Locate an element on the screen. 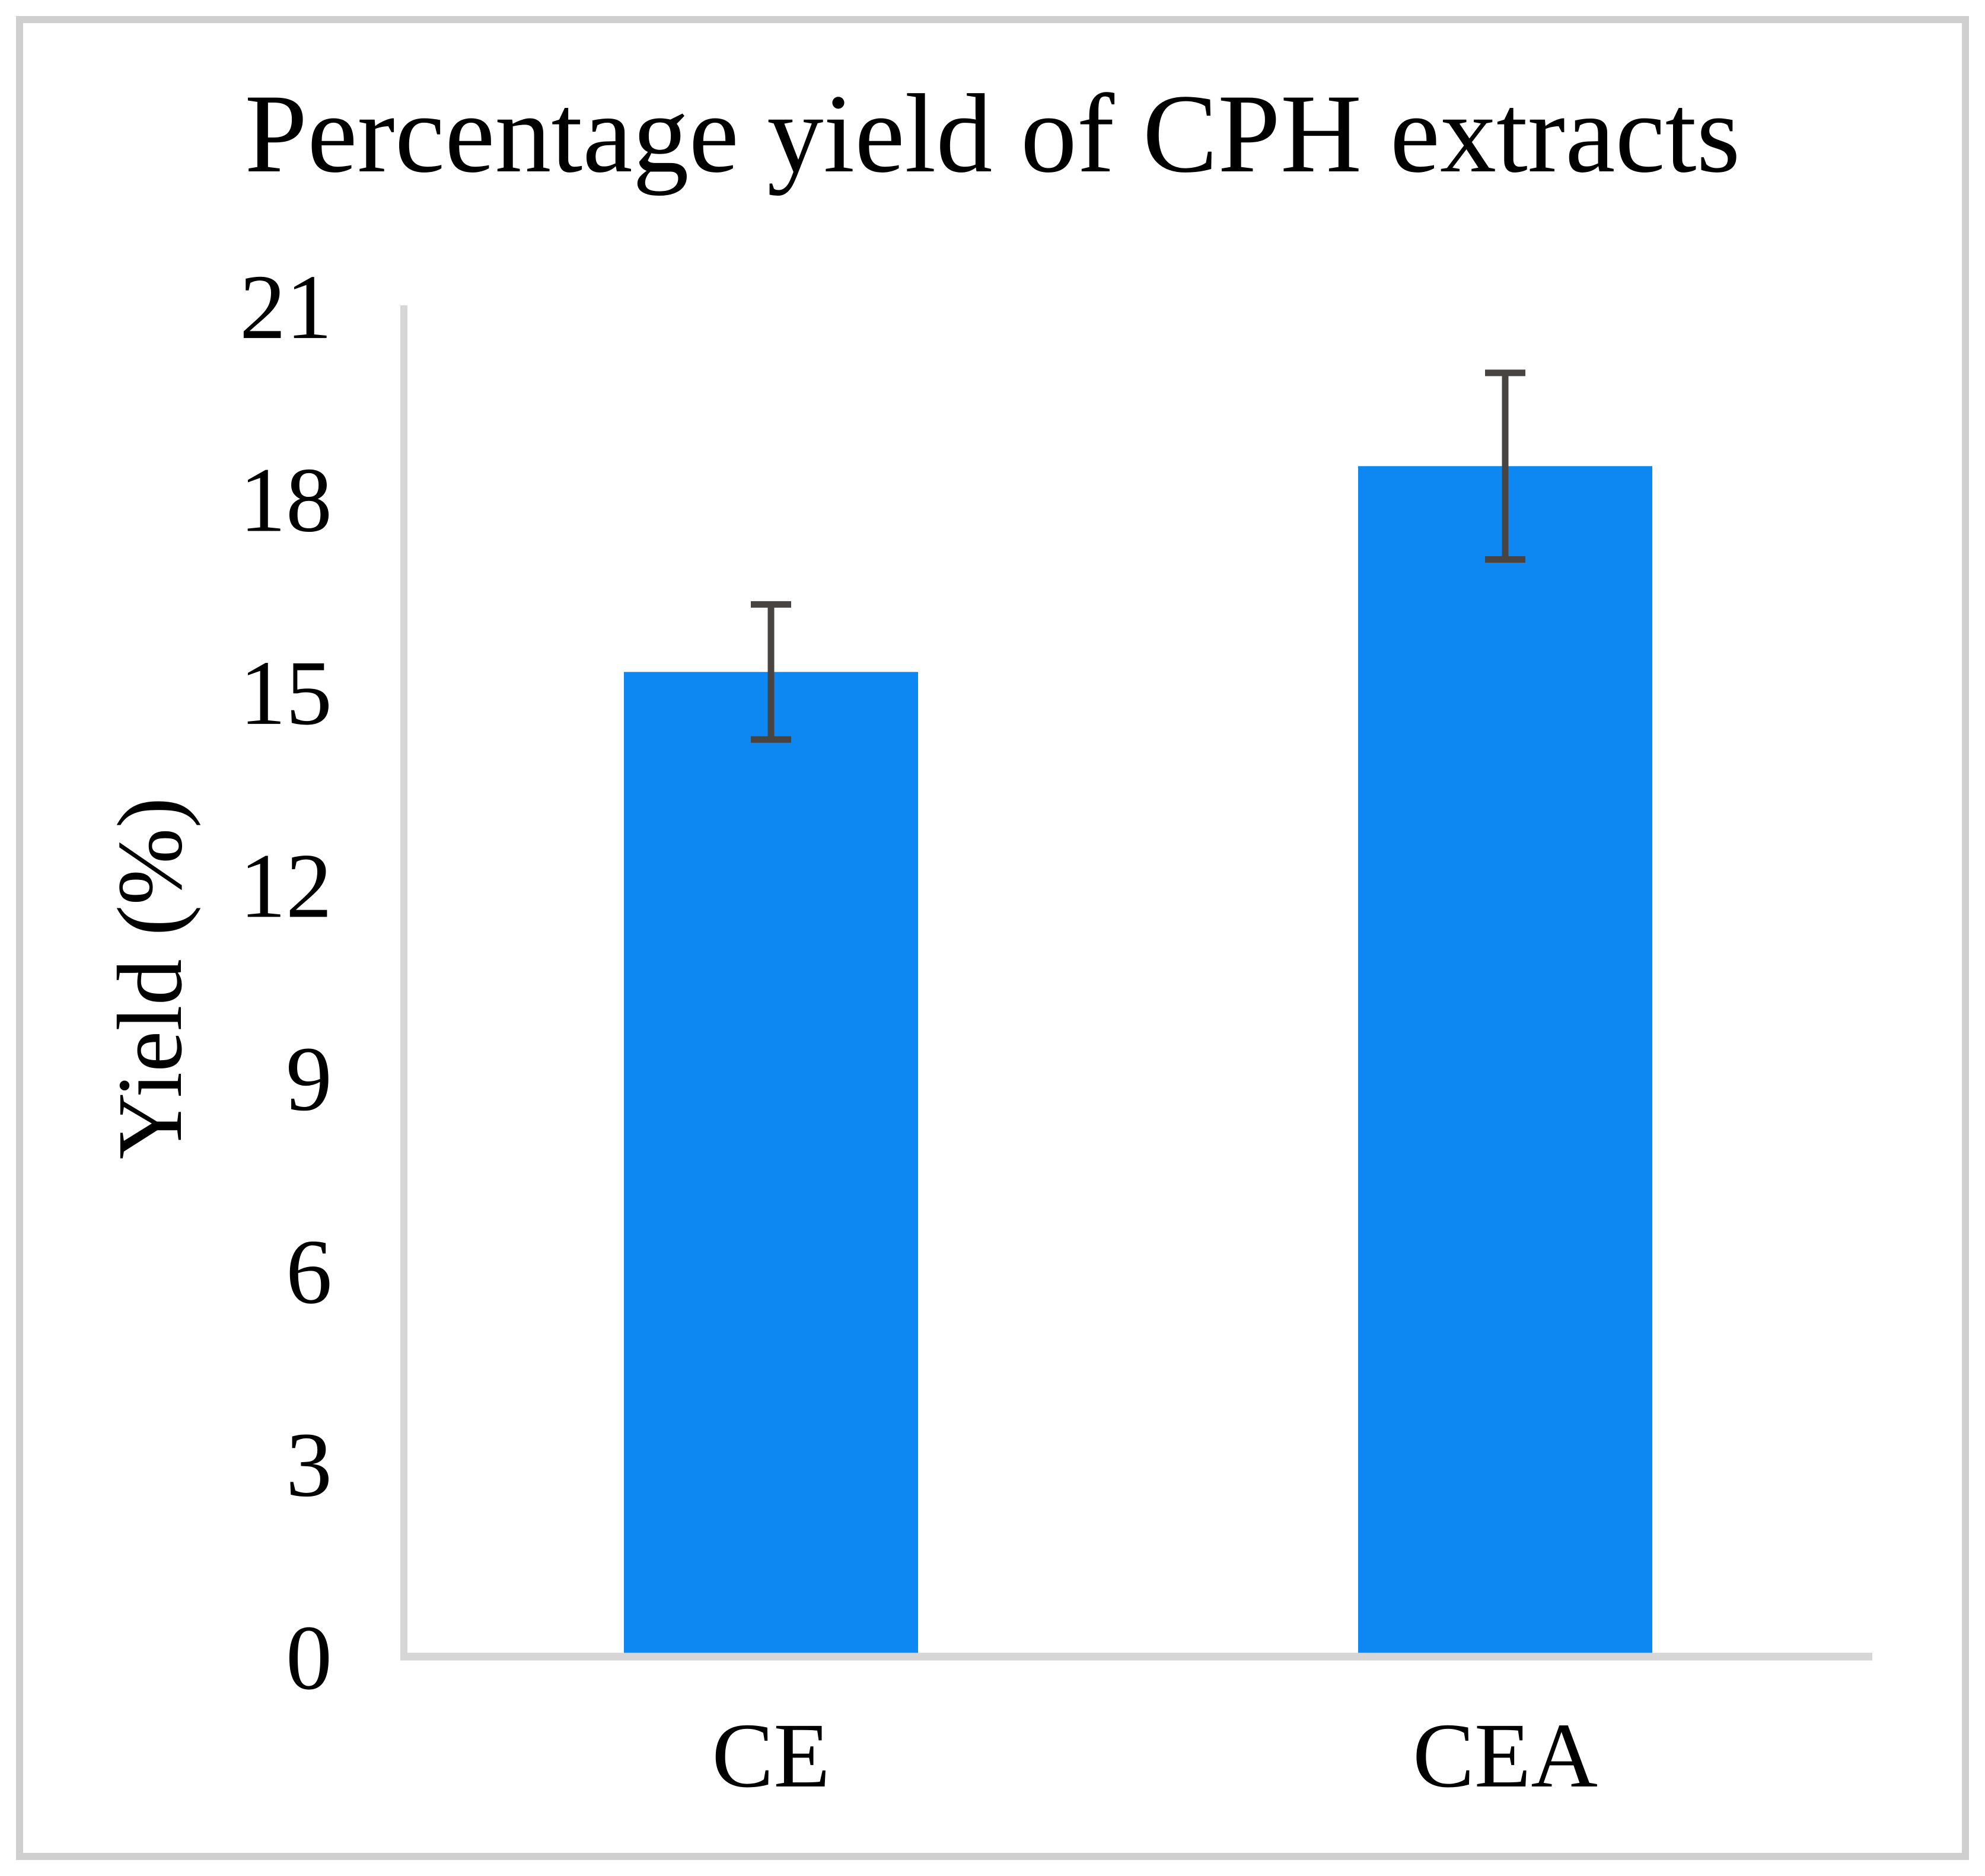 The height and width of the screenshot is (1876, 1985). bar-ce is located at coordinates (771, 1165).